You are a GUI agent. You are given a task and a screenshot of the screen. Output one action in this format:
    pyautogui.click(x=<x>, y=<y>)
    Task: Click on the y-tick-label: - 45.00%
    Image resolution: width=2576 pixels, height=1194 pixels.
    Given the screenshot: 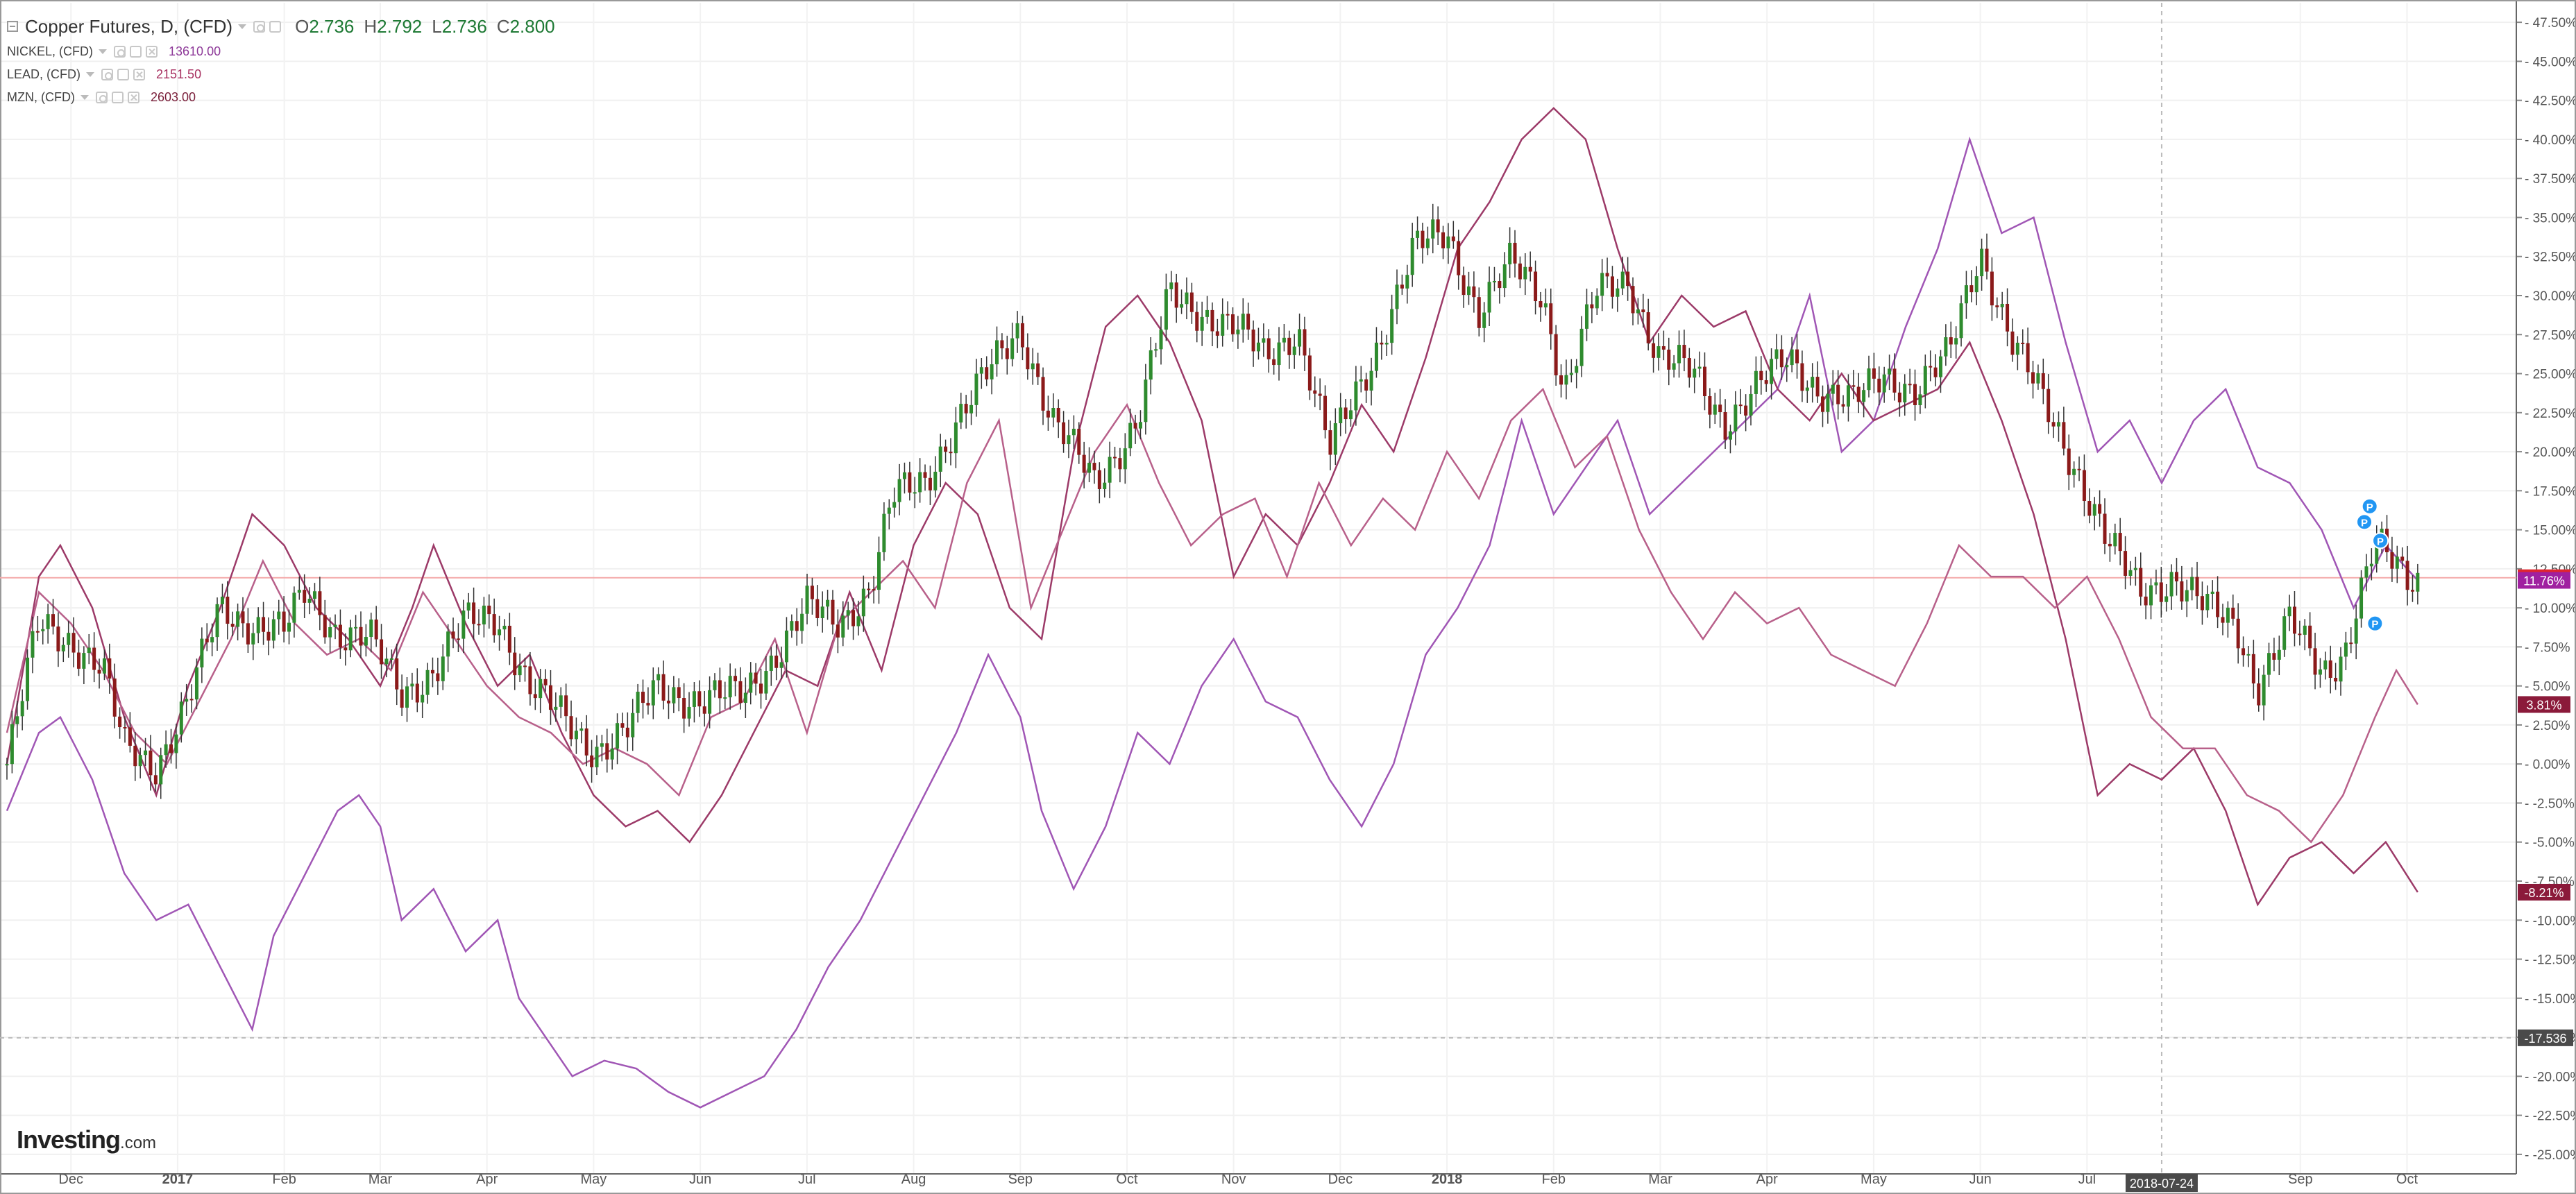 What is the action you would take?
    pyautogui.click(x=2551, y=62)
    